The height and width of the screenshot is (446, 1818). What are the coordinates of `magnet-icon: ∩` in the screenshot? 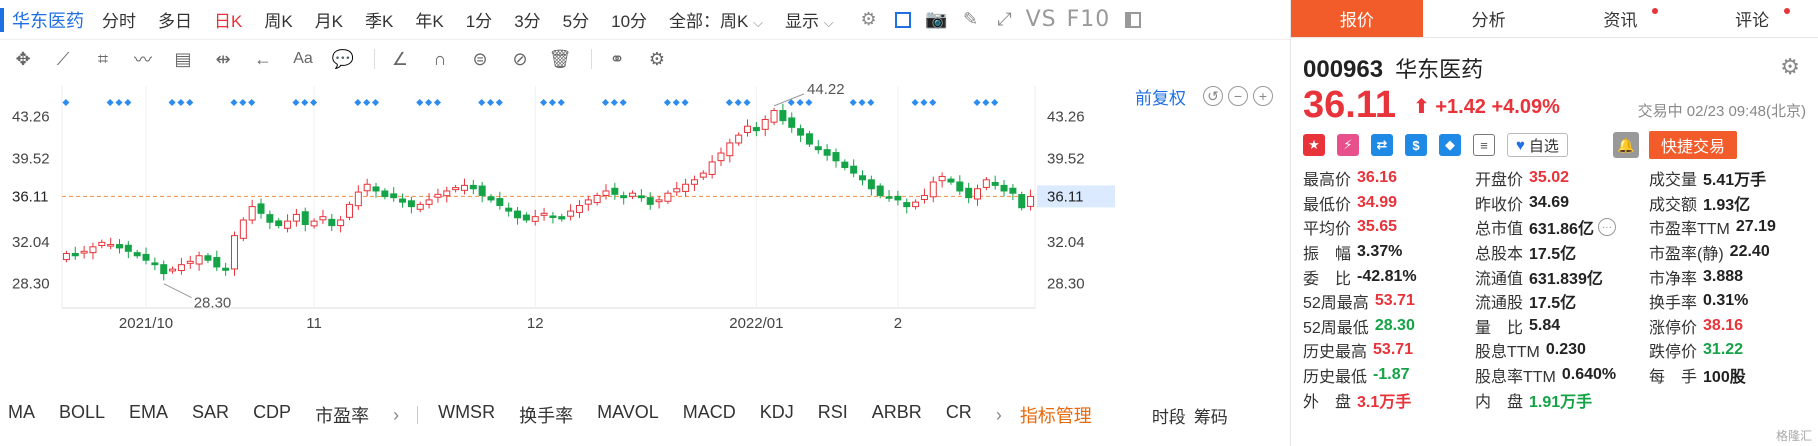 It's located at (440, 58).